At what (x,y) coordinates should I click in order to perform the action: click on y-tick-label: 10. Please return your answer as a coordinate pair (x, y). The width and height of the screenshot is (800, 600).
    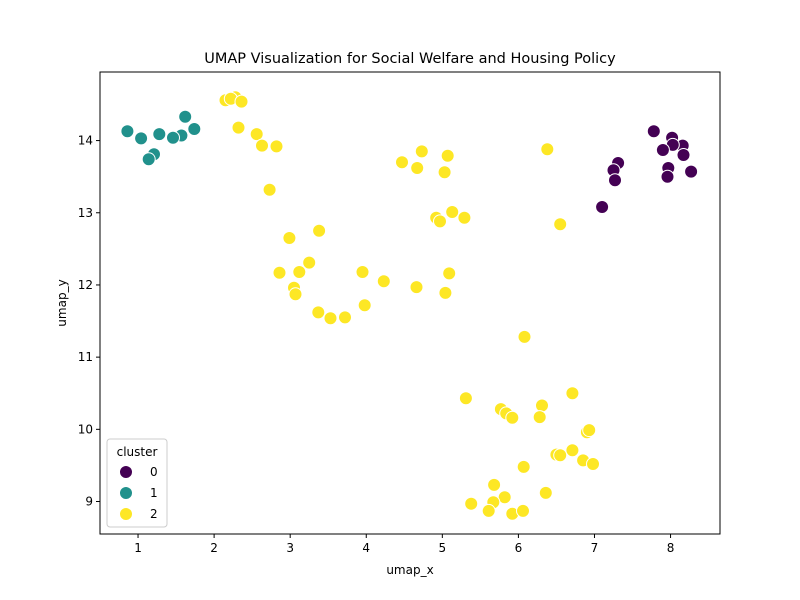
    Looking at the image, I should click on (85, 429).